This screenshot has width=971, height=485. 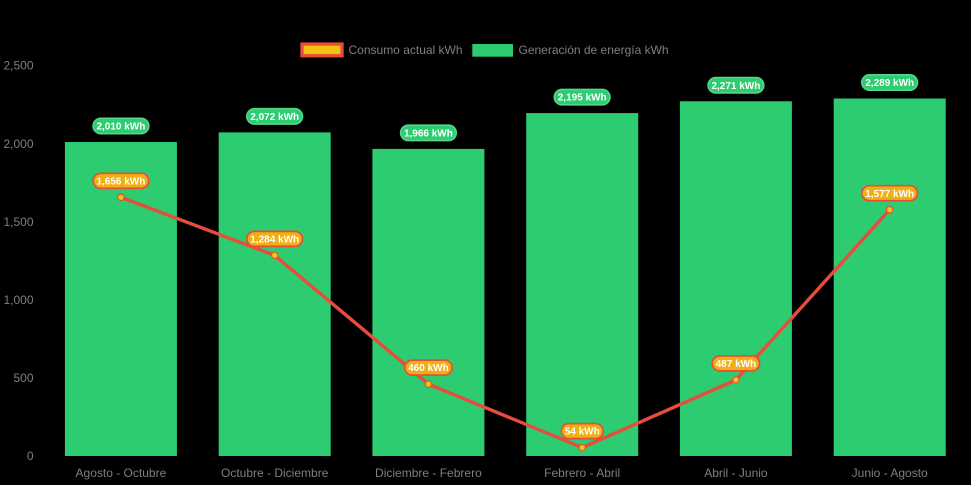 What do you see at coordinates (275, 473) in the screenshot?
I see `svg-text: Octubre - Diciembre` at bounding box center [275, 473].